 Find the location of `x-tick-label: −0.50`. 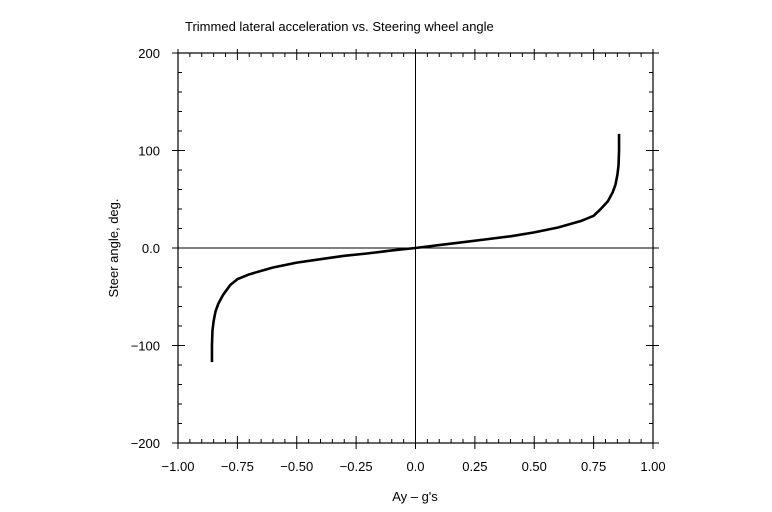

x-tick-label: −0.50 is located at coordinates (296, 466).